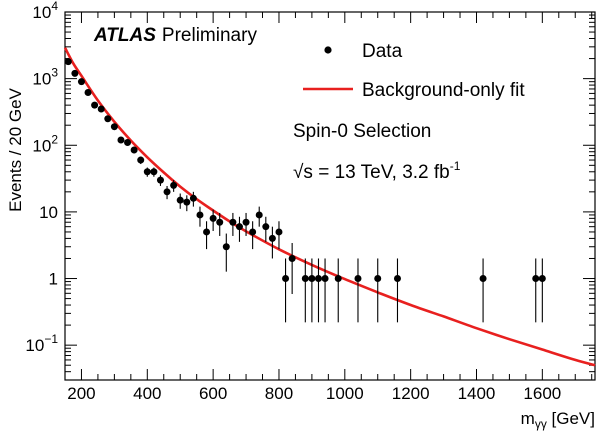  What do you see at coordinates (15, 149) in the screenshot?
I see `y-axis-title: Events / 20 GeV` at bounding box center [15, 149].